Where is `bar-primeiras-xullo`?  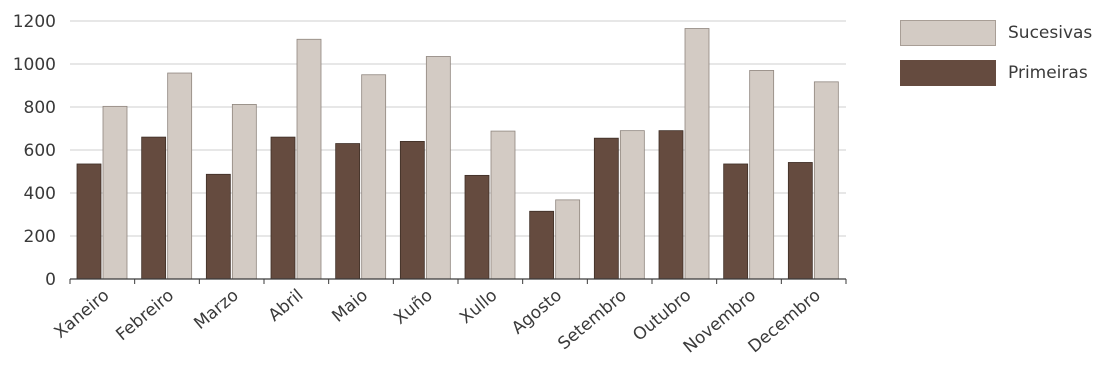 bar-primeiras-xullo is located at coordinates (477, 227).